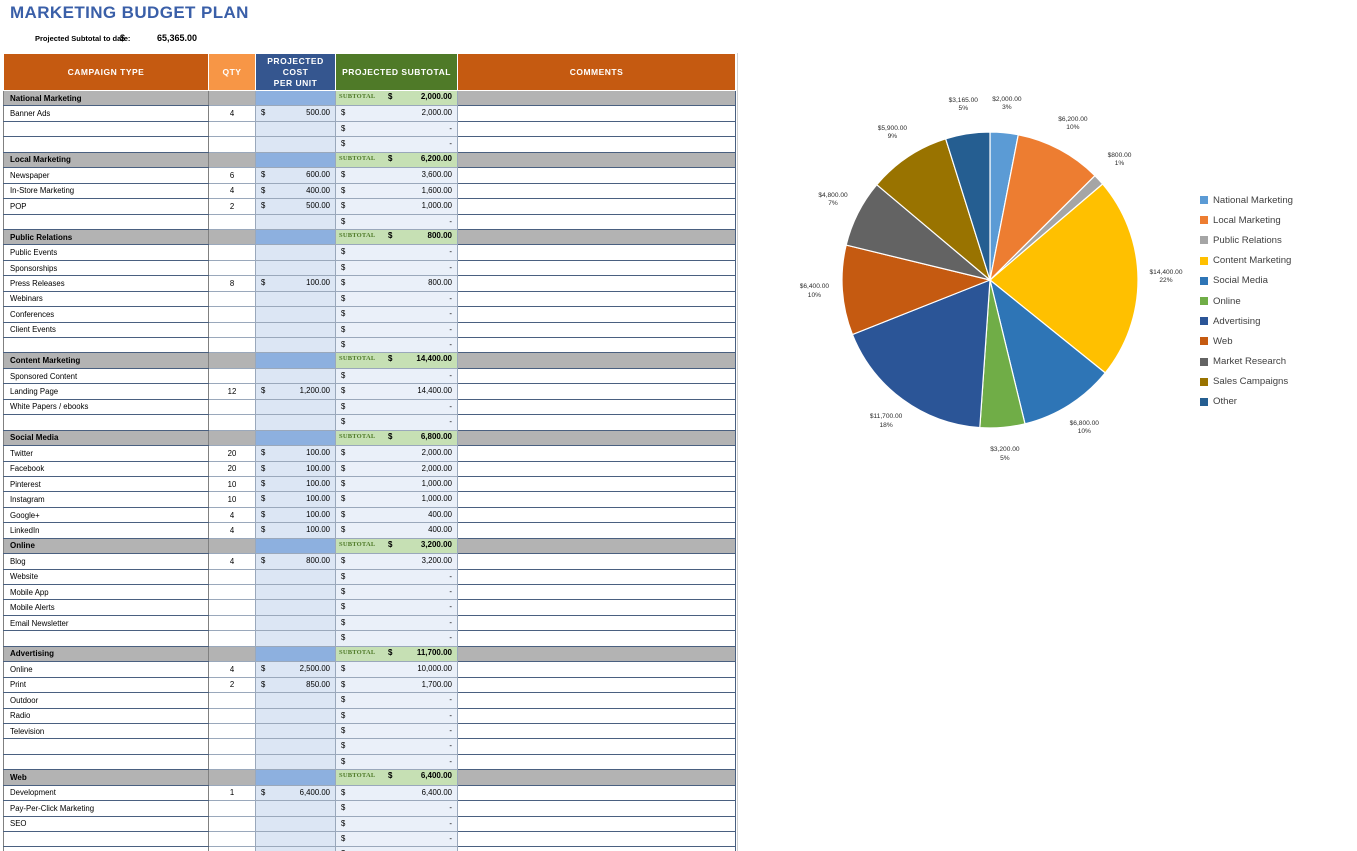 The height and width of the screenshot is (851, 1357). Describe the element at coordinates (1246, 281) in the screenshot. I see `legend-item: Social Media` at that location.